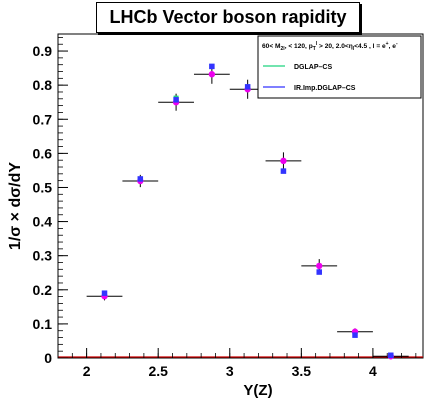 This screenshot has height=398, width=425. What do you see at coordinates (43, 256) in the screenshot?
I see `y-tick-label: 0.3` at bounding box center [43, 256].